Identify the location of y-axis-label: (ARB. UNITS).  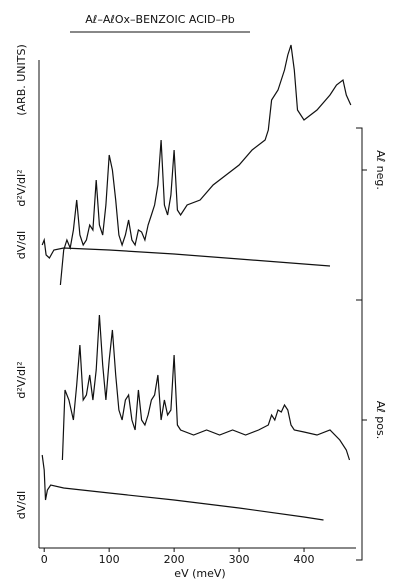
(21, 80).